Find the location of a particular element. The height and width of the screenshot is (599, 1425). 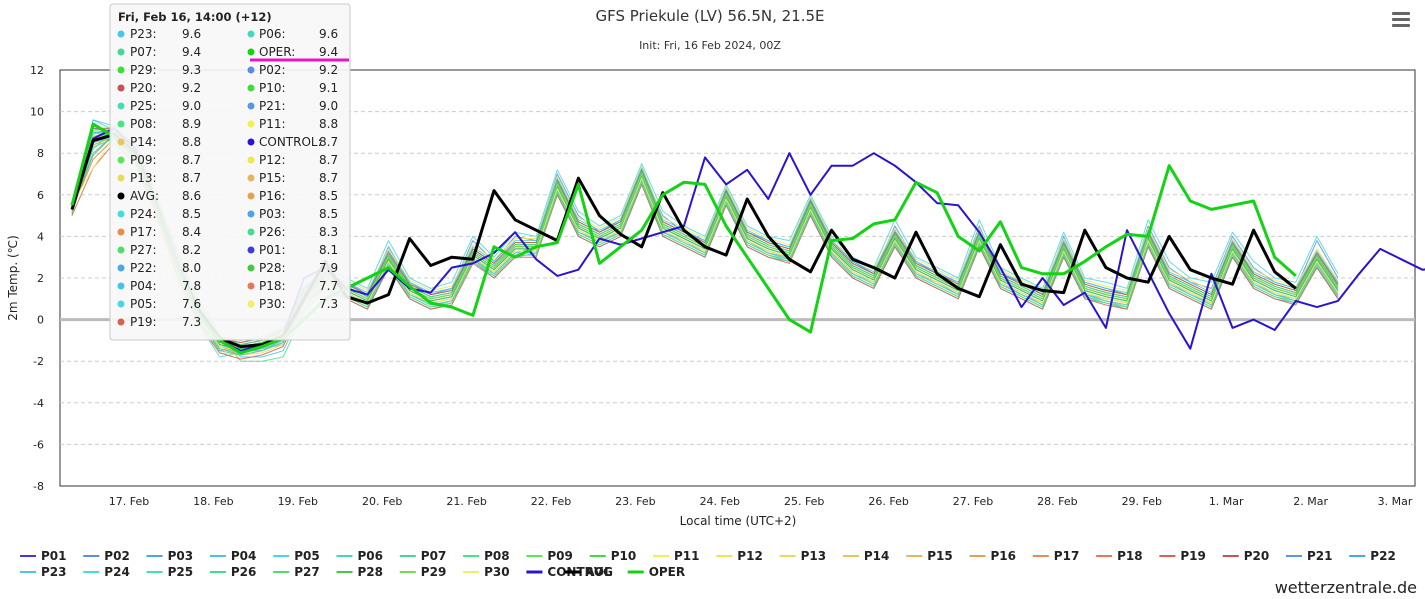

legend-item-oper: OPER is located at coordinates (656, 572).